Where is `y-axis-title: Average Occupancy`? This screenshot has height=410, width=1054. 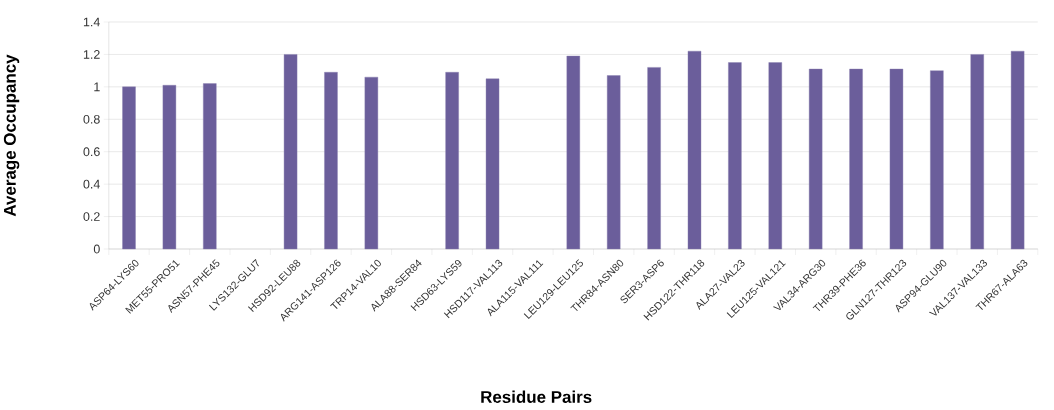
y-axis-title: Average Occupancy is located at coordinates (11, 135).